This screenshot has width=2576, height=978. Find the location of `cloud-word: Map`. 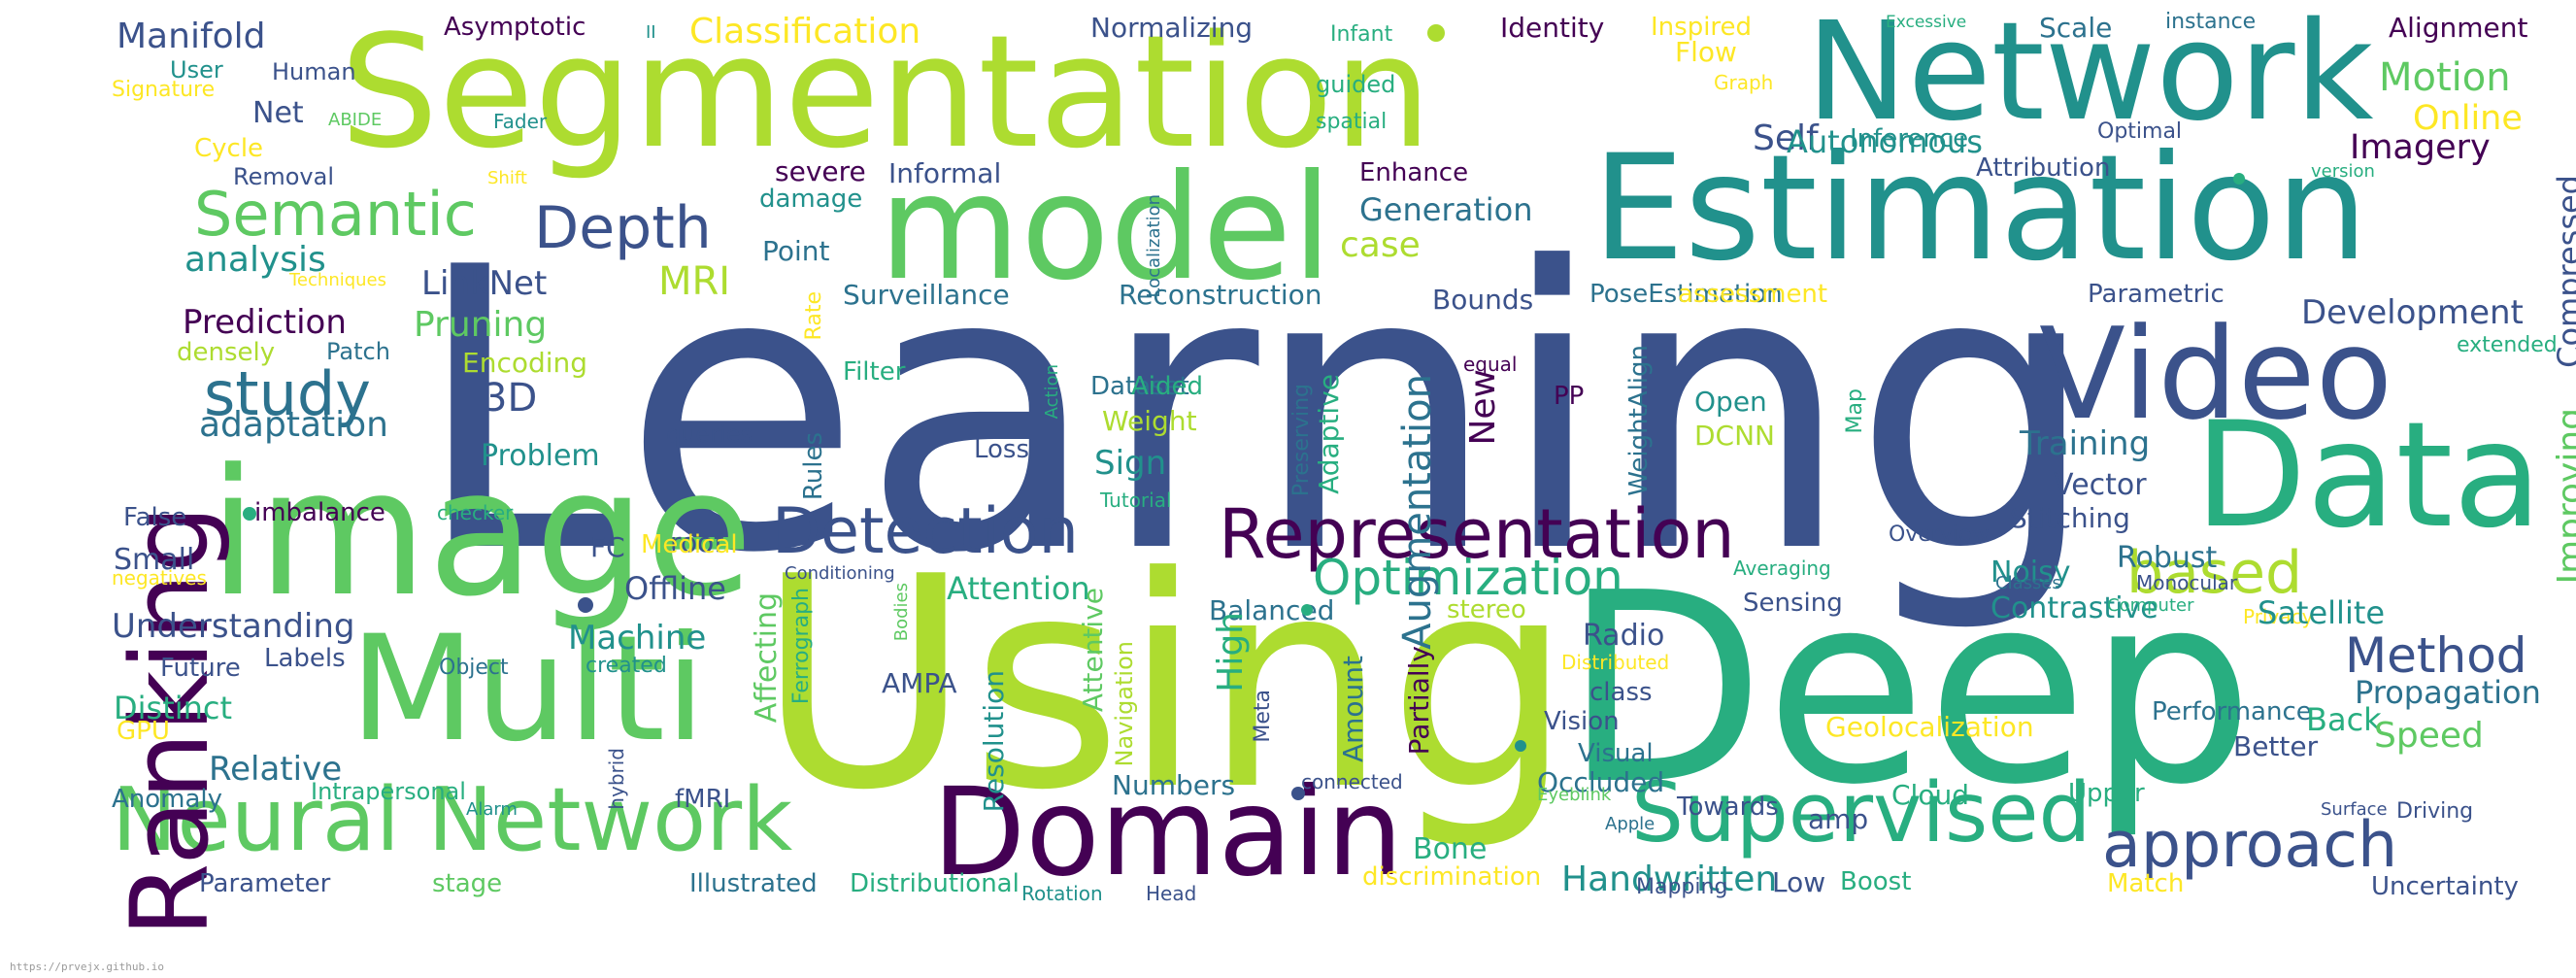

cloud-word: Map is located at coordinates (1855, 411).